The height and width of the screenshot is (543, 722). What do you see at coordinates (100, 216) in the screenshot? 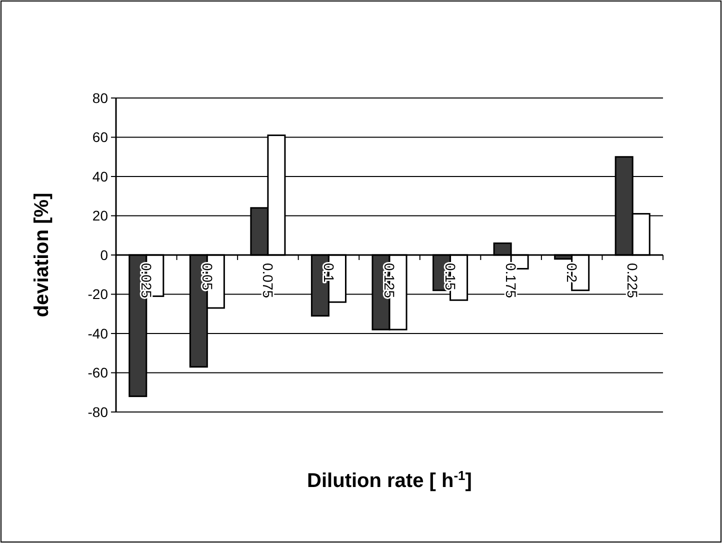
I see `y-tick-label: 20` at bounding box center [100, 216].